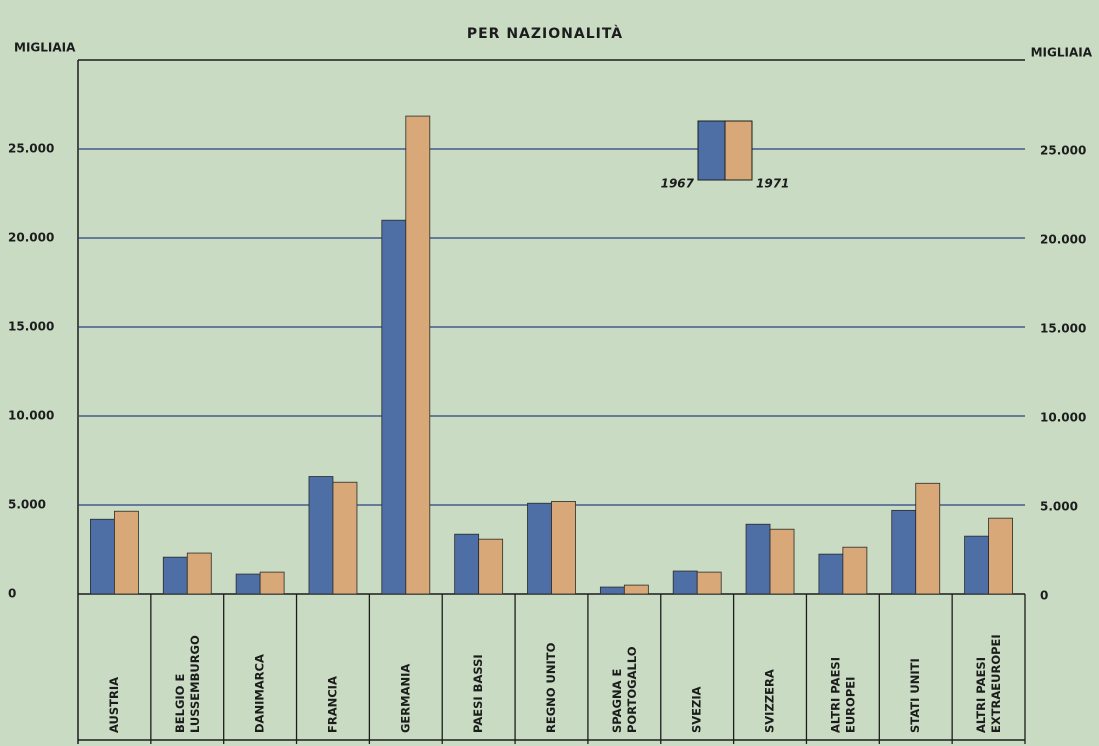 The height and width of the screenshot is (746, 1099). What do you see at coordinates (12, 594) in the screenshot?
I see `y-tick-label: 0` at bounding box center [12, 594].